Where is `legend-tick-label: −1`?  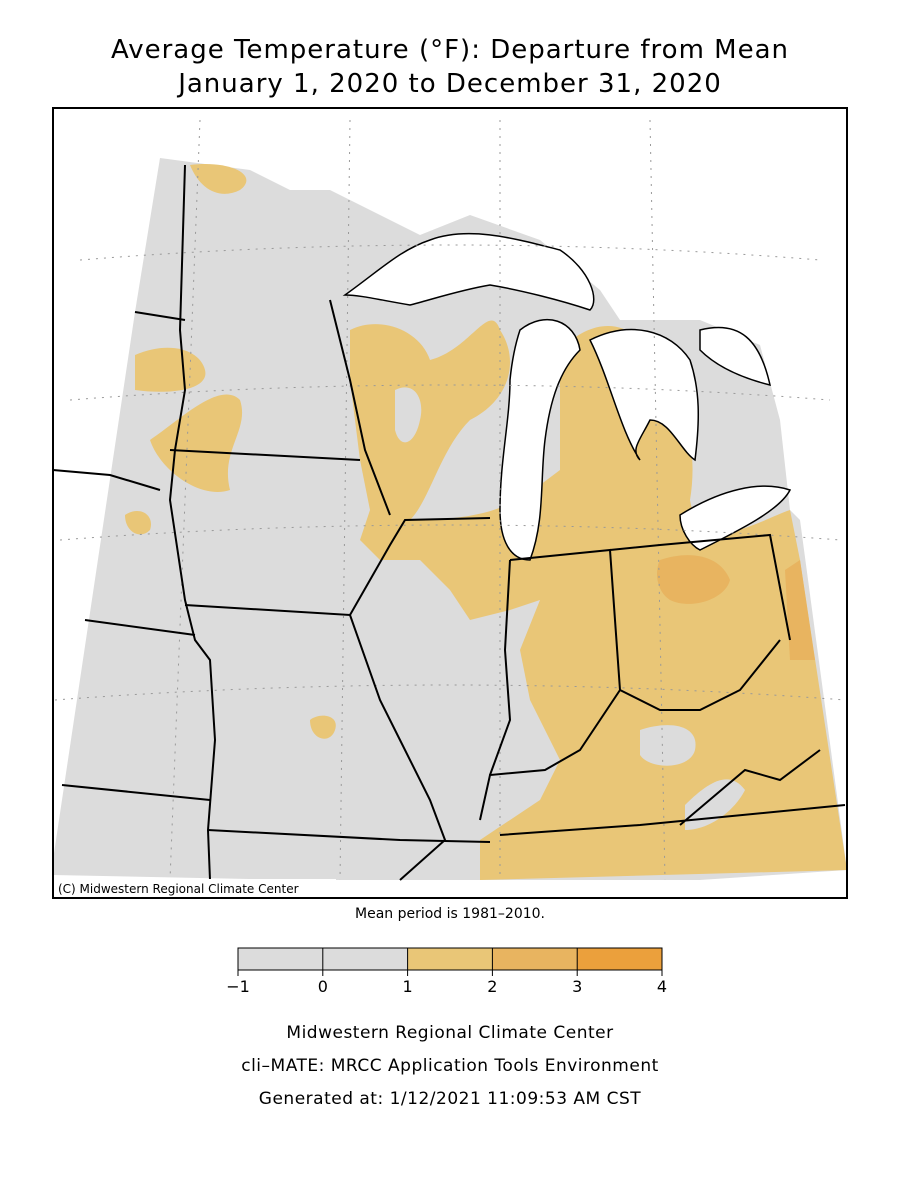
legend-tick-label: −1 is located at coordinates (238, 986).